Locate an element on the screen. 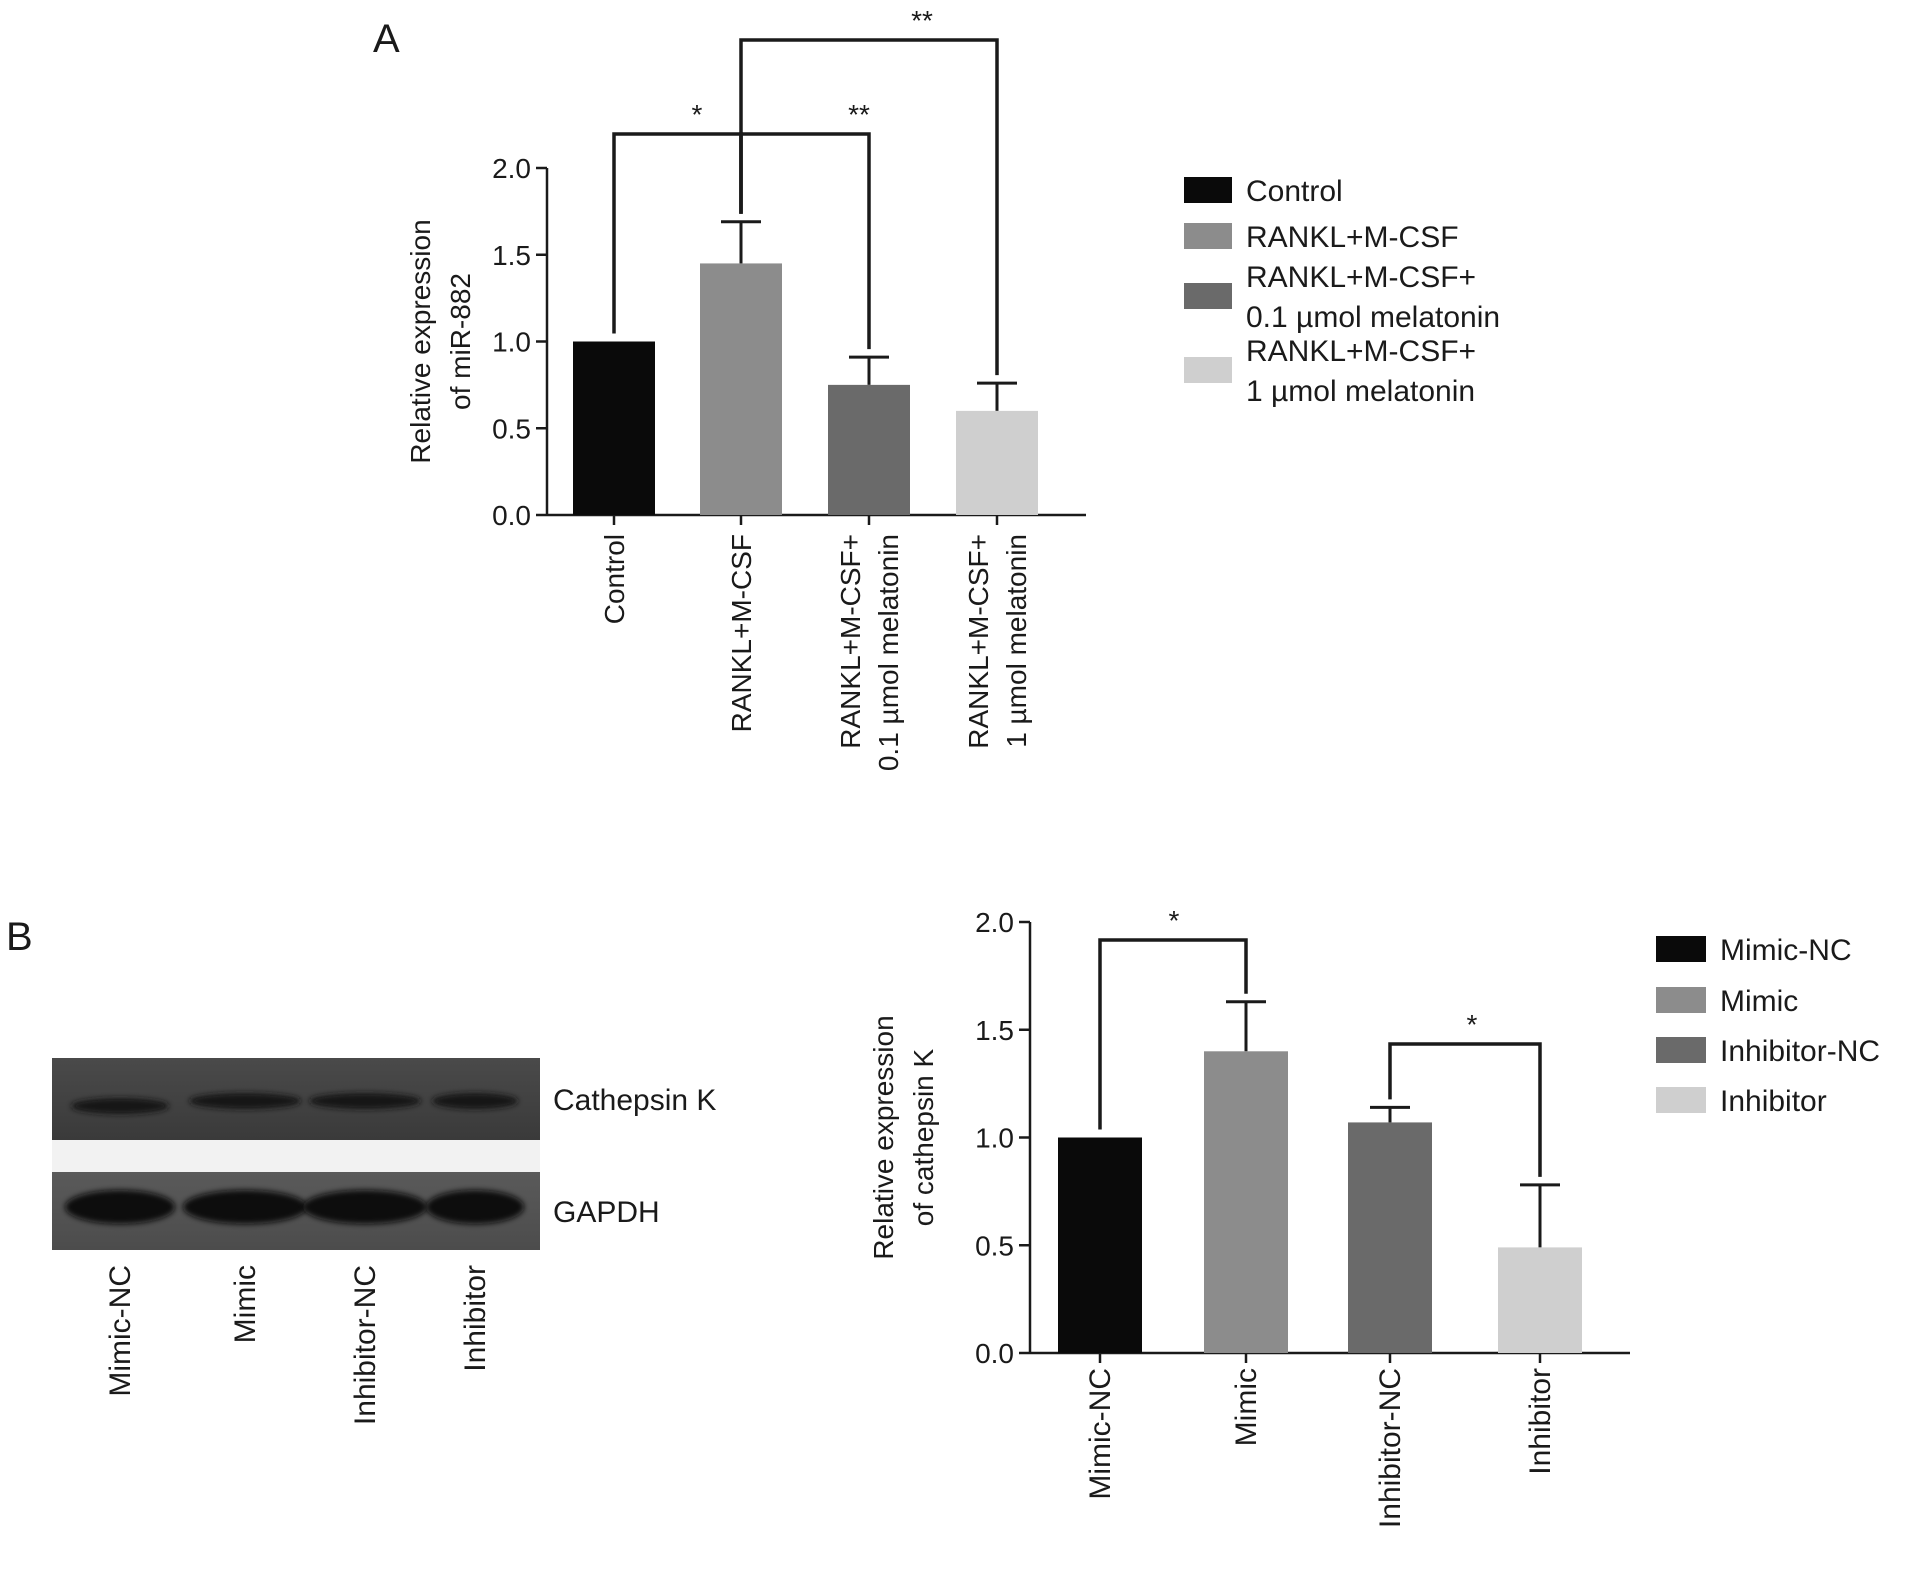  x-tick-label: RANKL+M-CSF is located at coordinates (741, 633).